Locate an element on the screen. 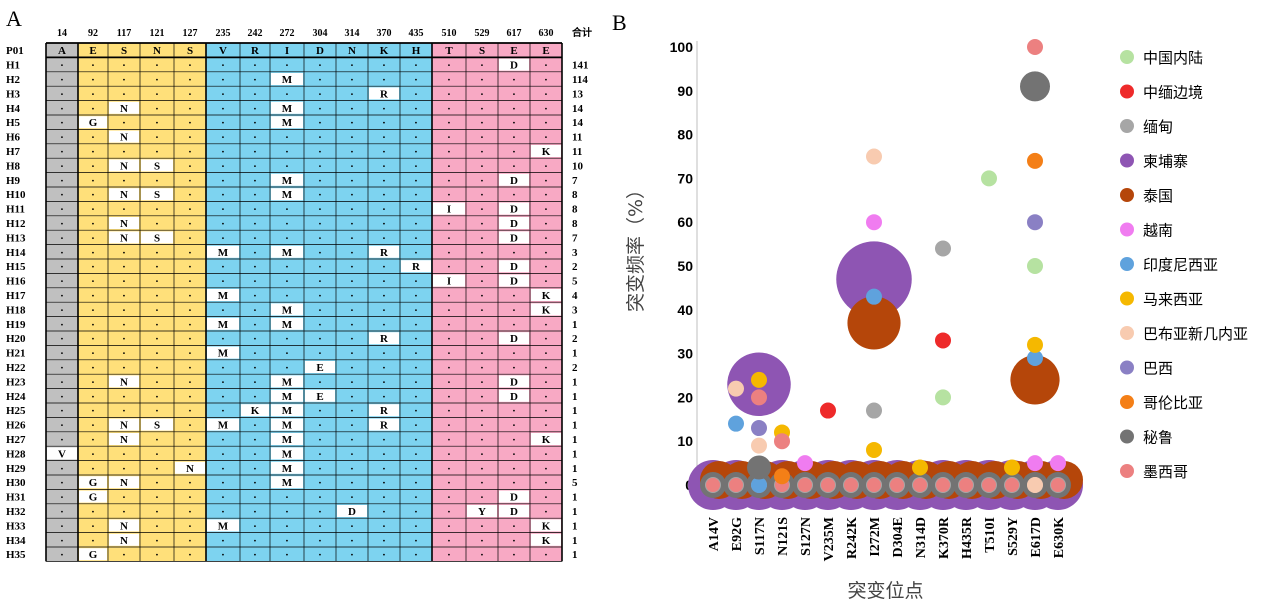 This screenshot has width=1269, height=606. mutation-residue: K is located at coordinates (546, 296).